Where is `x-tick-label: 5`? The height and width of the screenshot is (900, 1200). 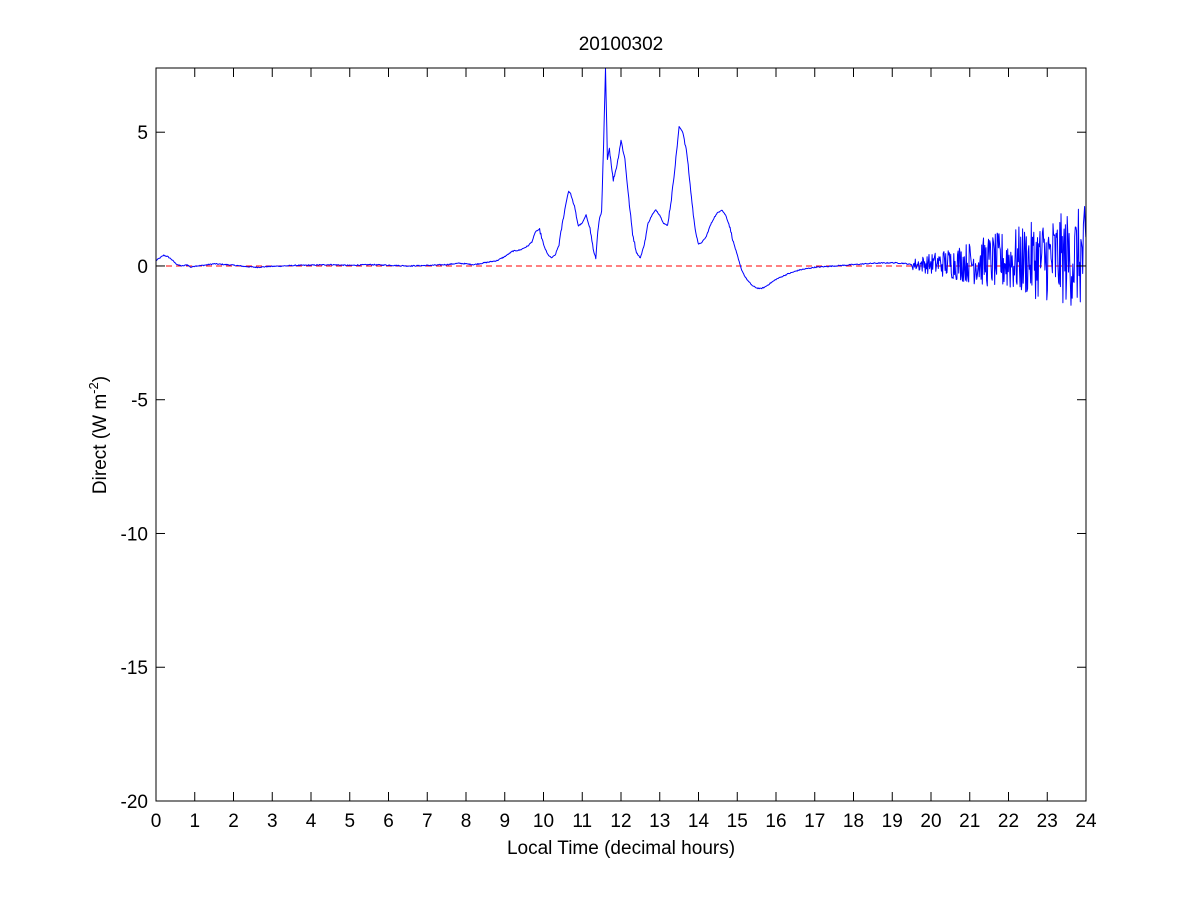 x-tick-label: 5 is located at coordinates (349, 821).